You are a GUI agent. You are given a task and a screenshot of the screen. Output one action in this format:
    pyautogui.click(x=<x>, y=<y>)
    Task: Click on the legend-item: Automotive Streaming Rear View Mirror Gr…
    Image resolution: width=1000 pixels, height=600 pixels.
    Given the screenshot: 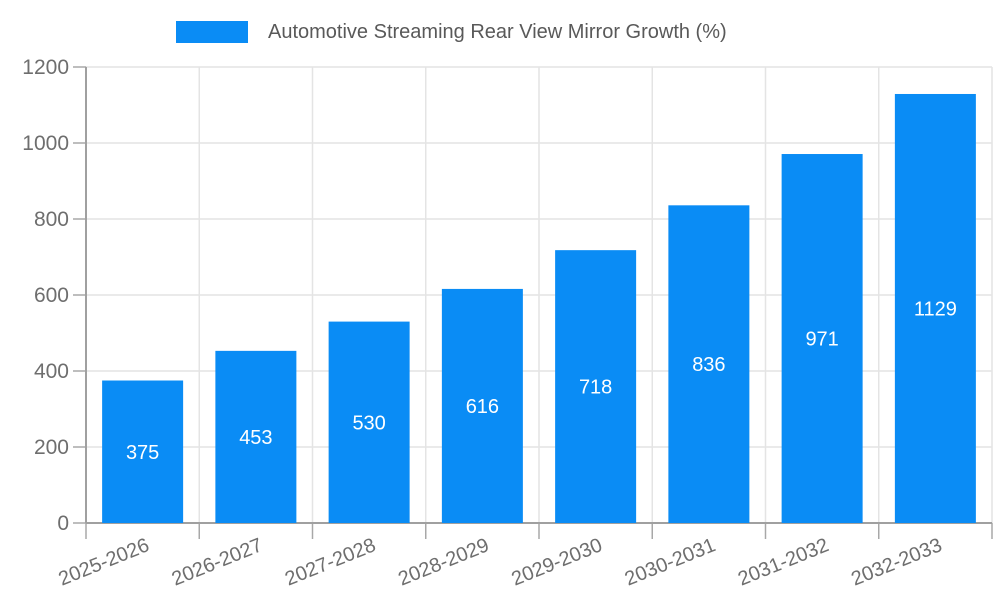 What is the action you would take?
    pyautogui.click(x=451, y=32)
    